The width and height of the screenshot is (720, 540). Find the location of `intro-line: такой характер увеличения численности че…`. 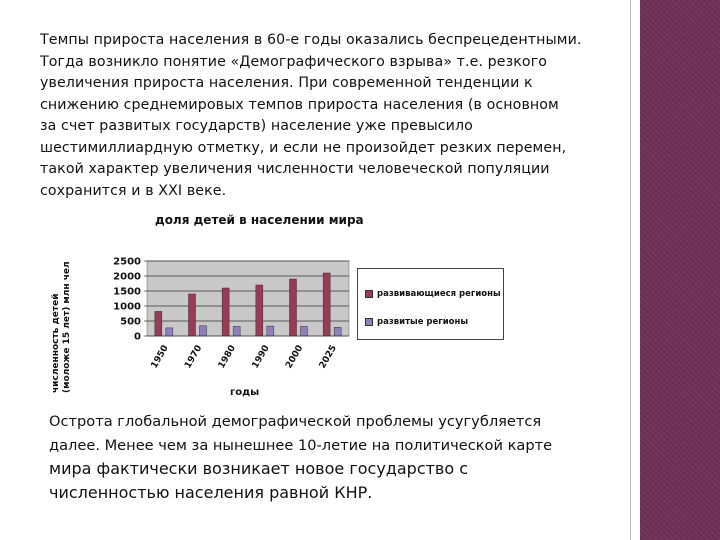

intro-line: такой характер увеличения численности че… is located at coordinates (295, 169).